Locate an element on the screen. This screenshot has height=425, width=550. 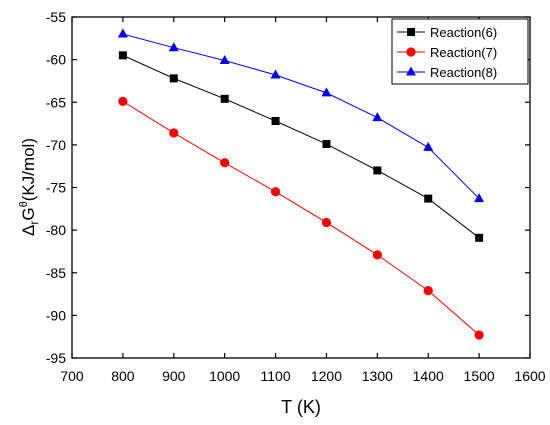
y-tick-label: -85 is located at coordinates (56, 273).